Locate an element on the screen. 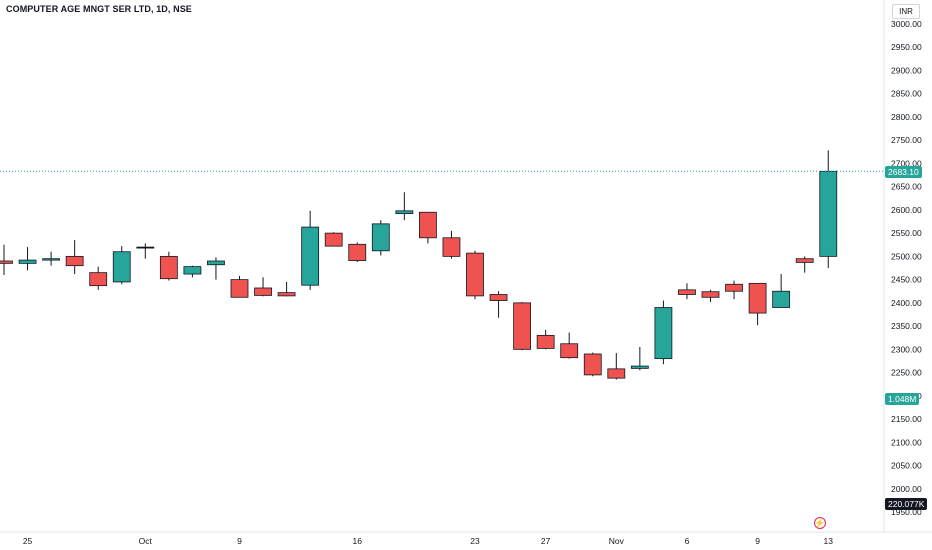 This screenshot has width=932, height=550. price-tick-label: 3000.00 is located at coordinates (906, 24).